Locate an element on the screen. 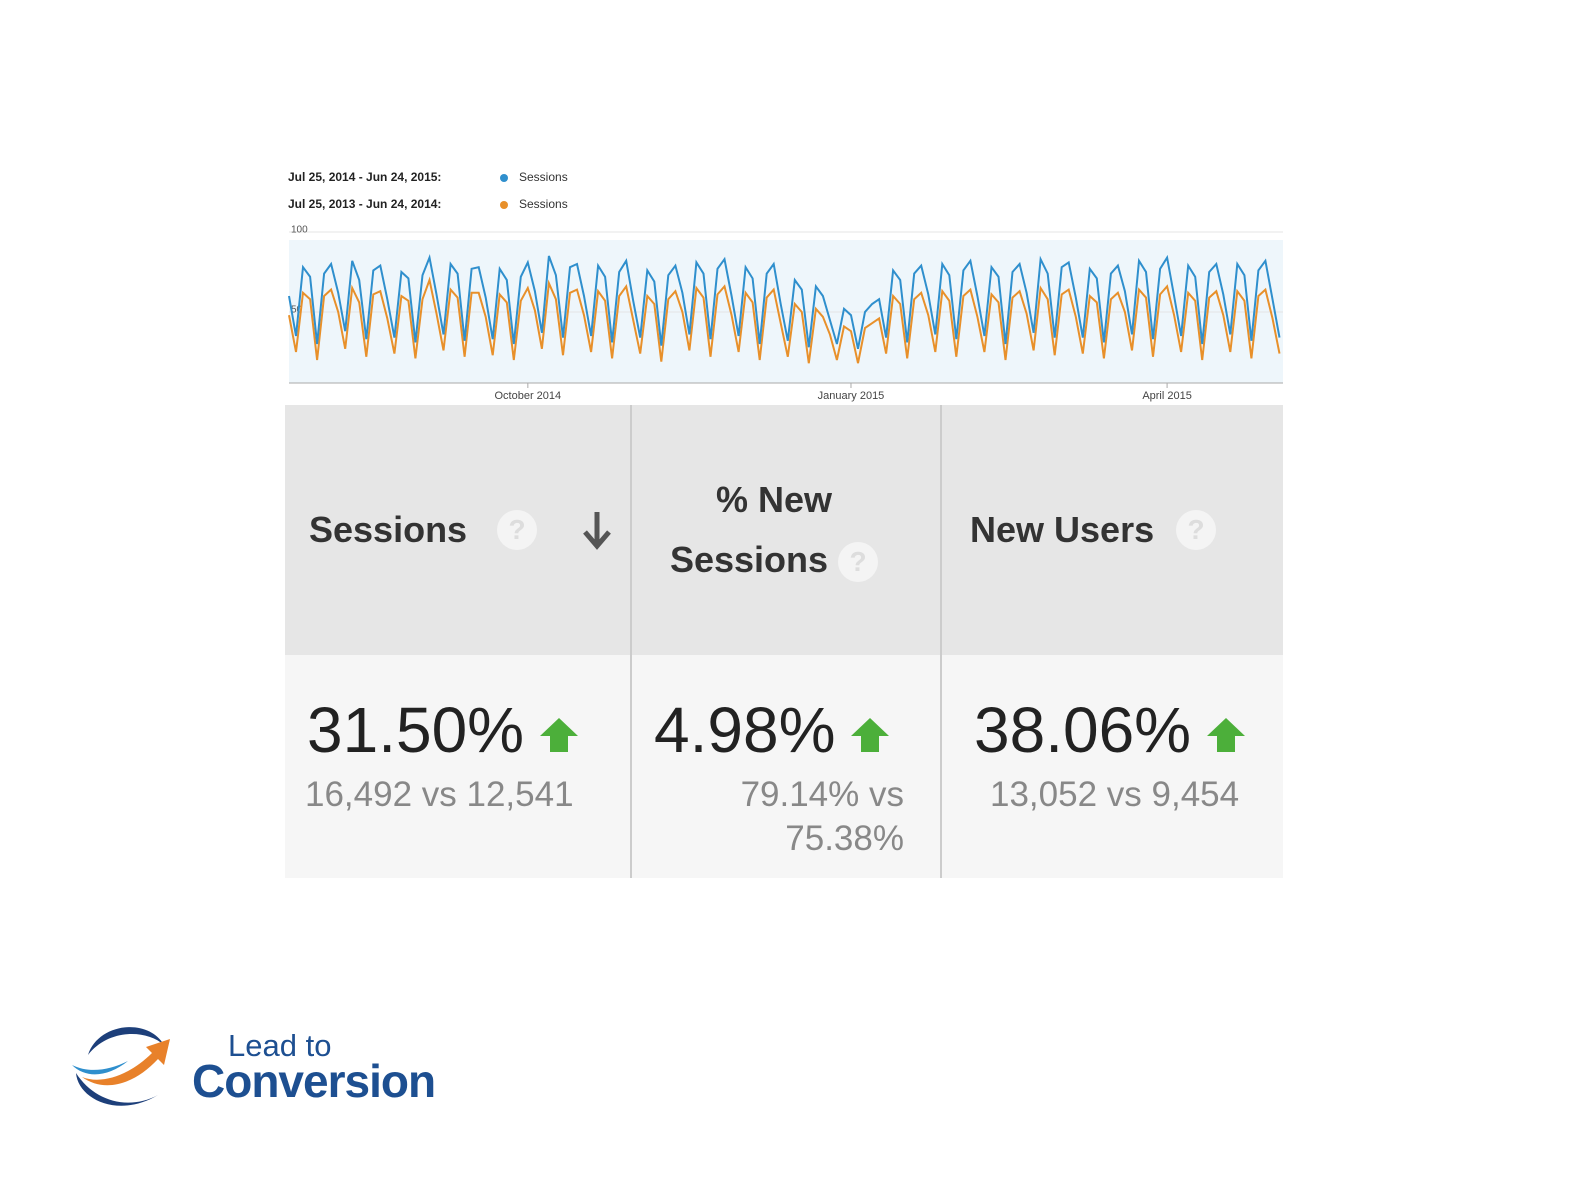 This screenshot has width=1583, height=1200. logo-line1: Lead to is located at coordinates (280, 1045).